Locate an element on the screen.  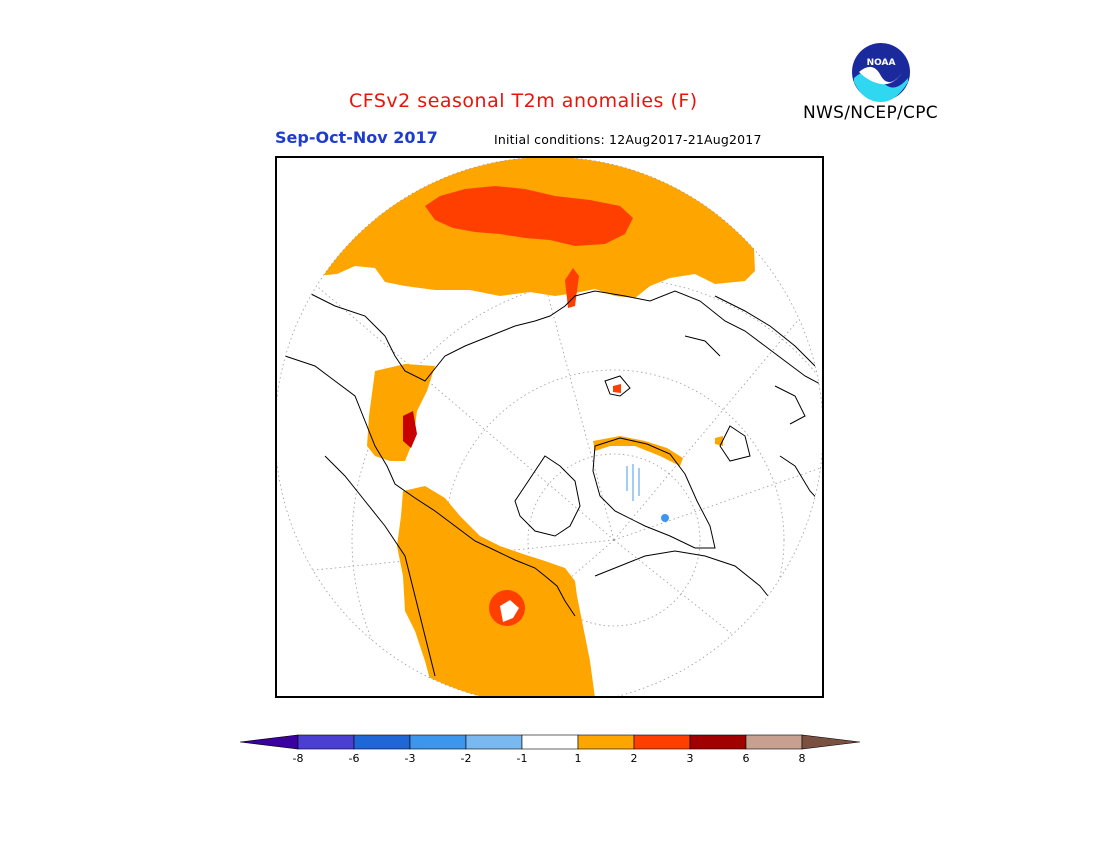
initial-conditions-label: Initial conditions: 12Aug2017-21Aug2017 is located at coordinates (628, 139).